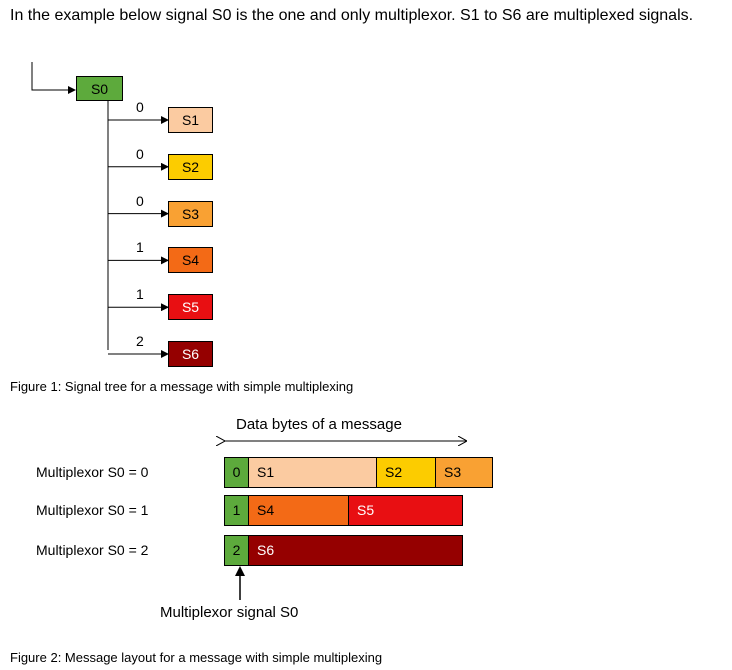 This screenshot has height=670, width=732. What do you see at coordinates (140, 341) in the screenshot?
I see `branch-value-label: 2` at bounding box center [140, 341].